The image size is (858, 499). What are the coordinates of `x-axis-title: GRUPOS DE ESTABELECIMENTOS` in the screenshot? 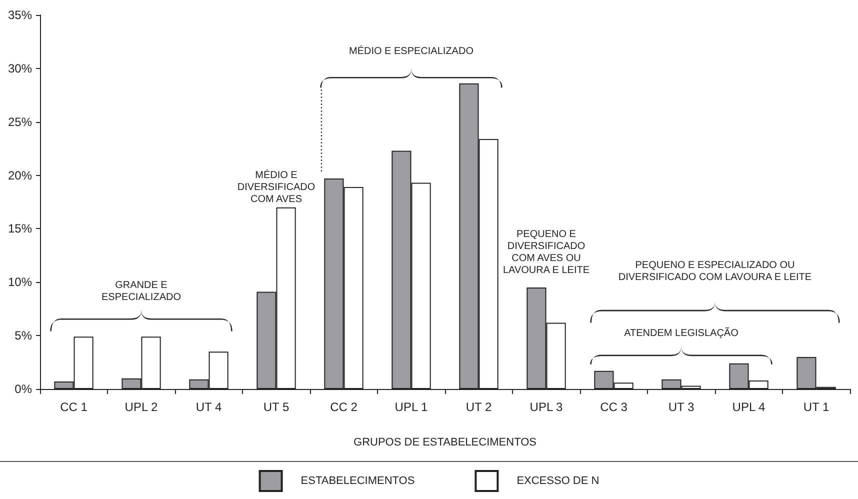 It's located at (445, 442).